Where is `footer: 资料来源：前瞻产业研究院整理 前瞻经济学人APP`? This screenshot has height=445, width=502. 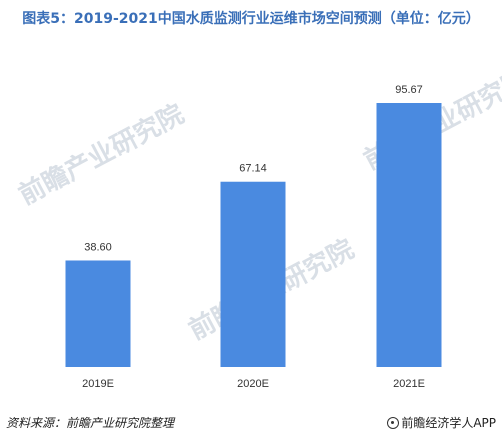 footer: 资料来源：前瞻产业研究院整理 前瞻经济学人APP is located at coordinates (251, 425).